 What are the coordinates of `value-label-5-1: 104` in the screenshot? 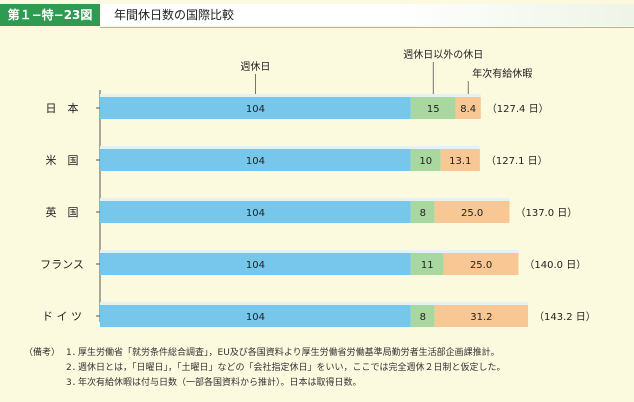 It's located at (255, 317).